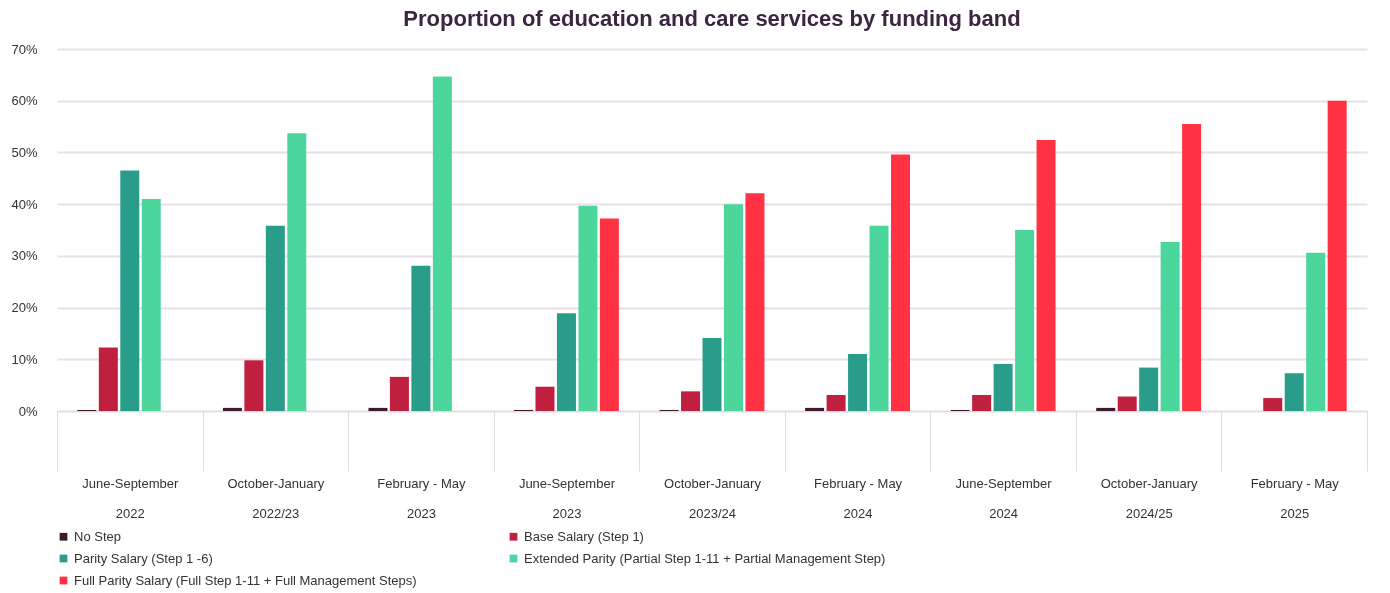 The width and height of the screenshot is (1390, 593). Describe the element at coordinates (705, 558) in the screenshot. I see `legend-label: Extended Parity (Partial Step 1-11 + Partial Management Step)` at that location.